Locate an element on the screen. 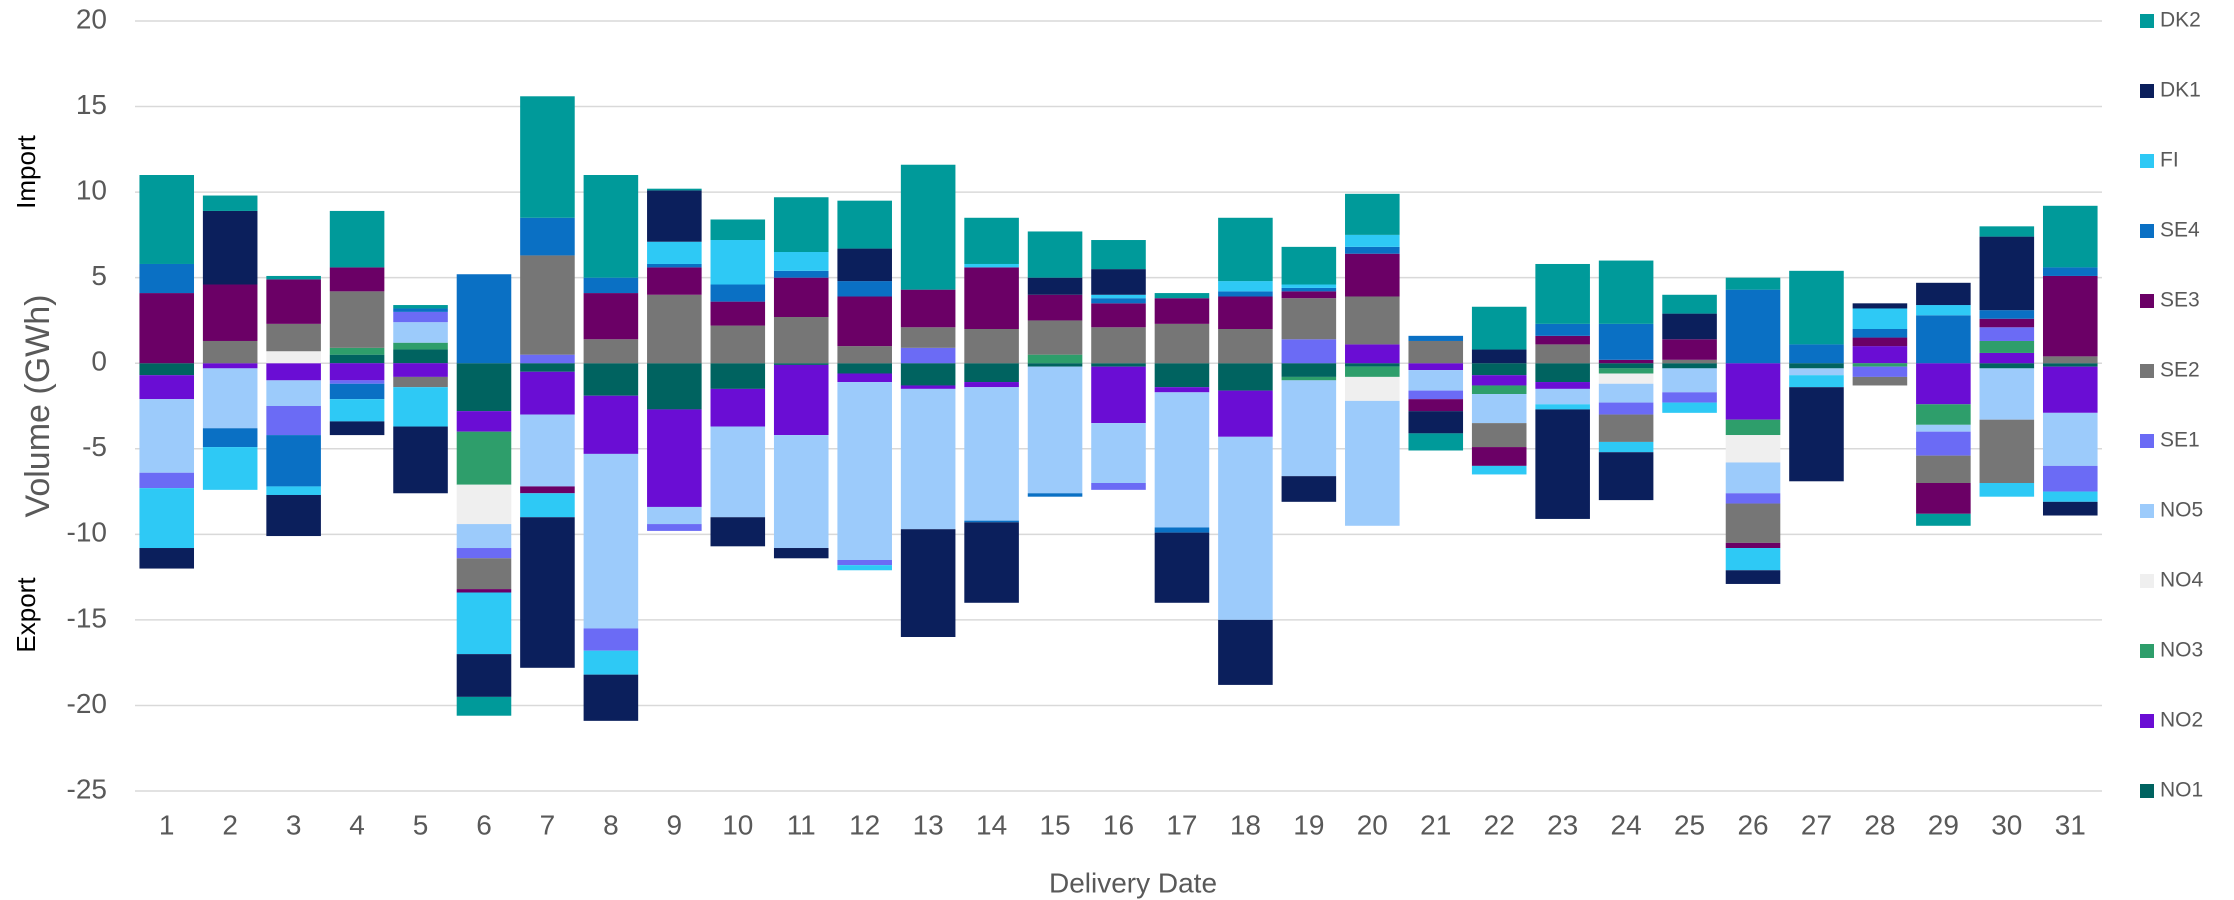 This screenshot has height=900, width=2234. x-tick-label: 17 is located at coordinates (1181, 824).